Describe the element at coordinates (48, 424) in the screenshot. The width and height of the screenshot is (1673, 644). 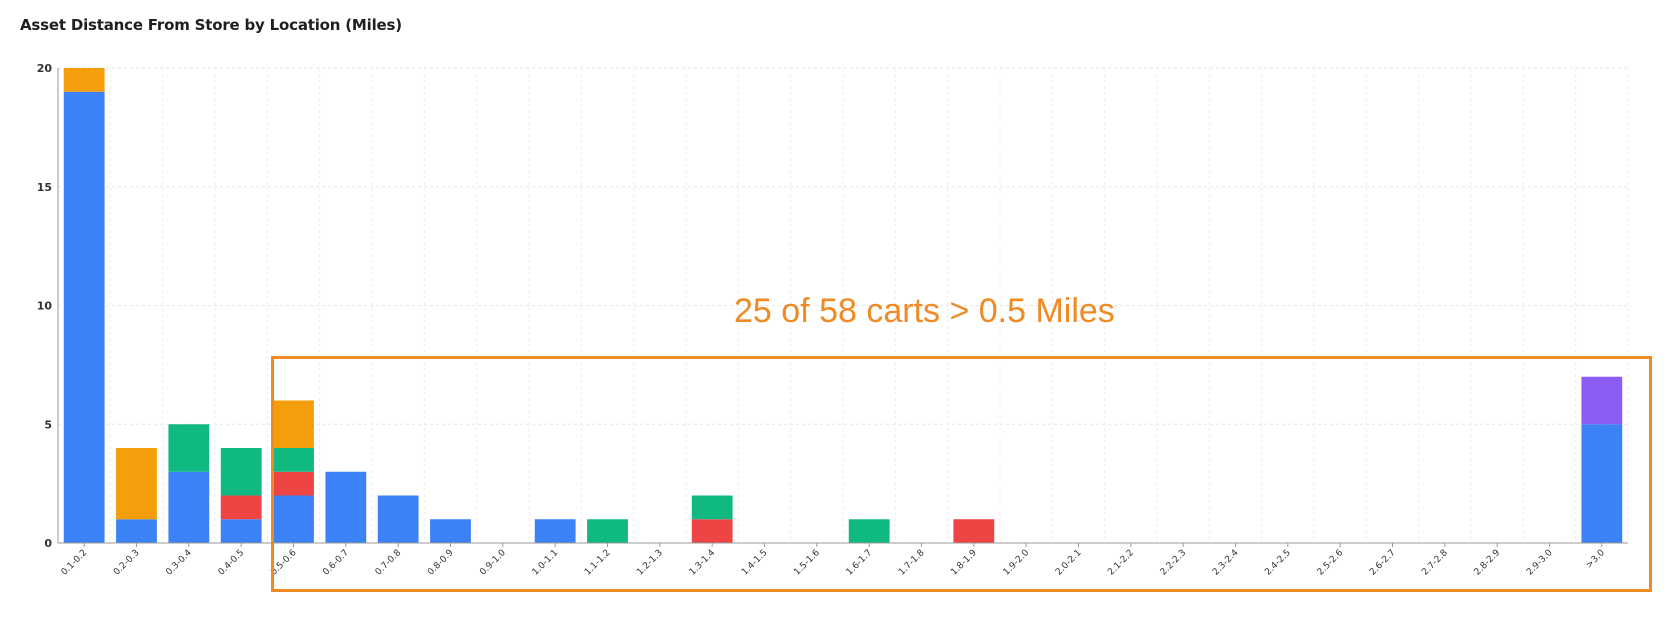
I see `y-tick-label: 5` at that location.